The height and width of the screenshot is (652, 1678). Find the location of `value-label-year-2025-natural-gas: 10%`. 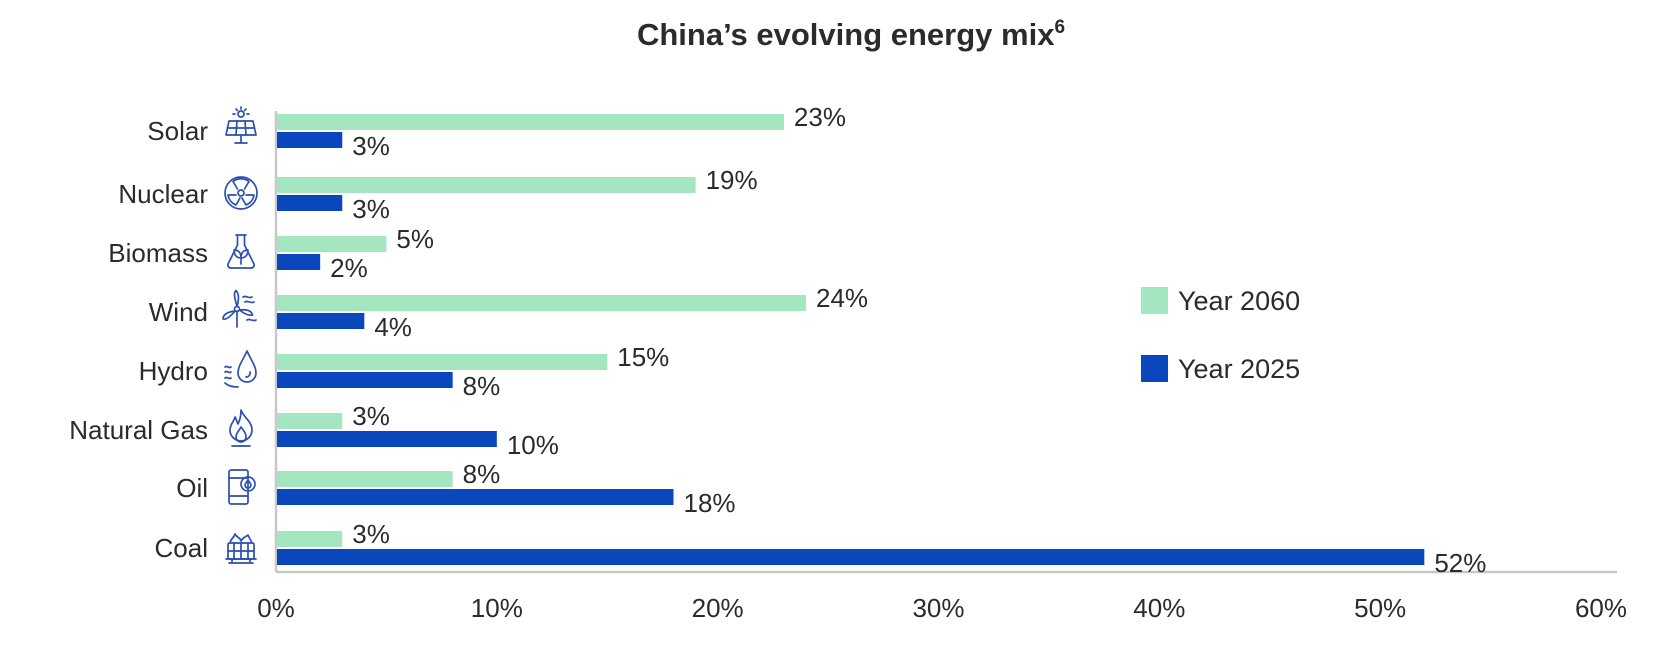

value-label-year-2025-natural-gas: 10% is located at coordinates (533, 445).